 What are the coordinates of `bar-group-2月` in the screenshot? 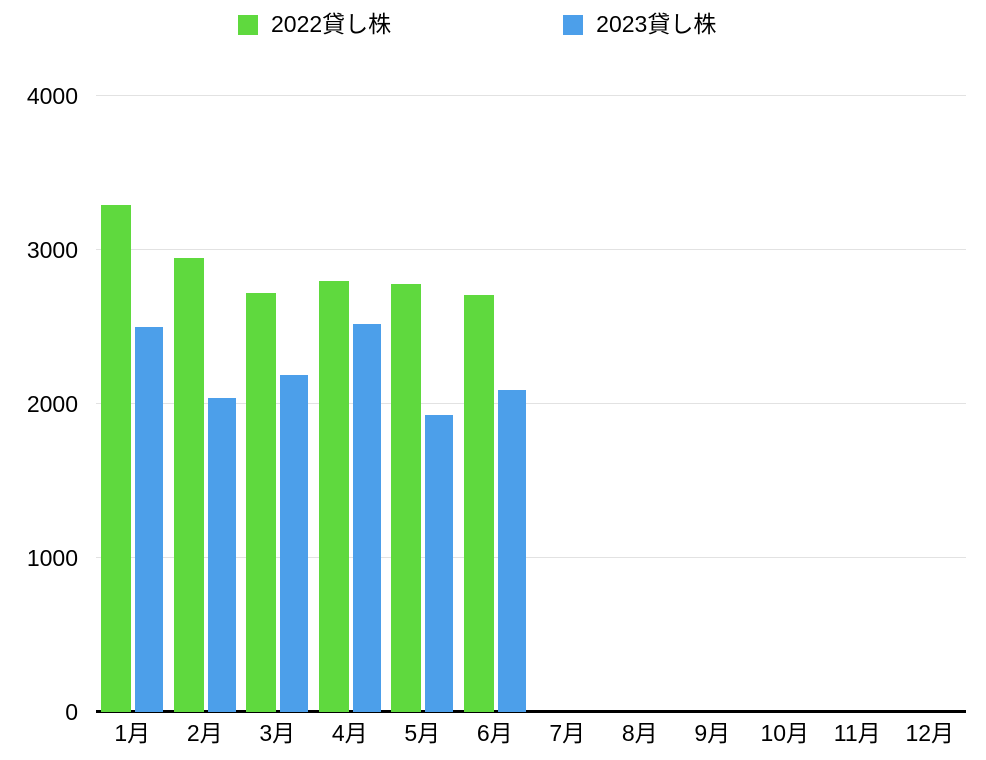 It's located at (205, 404).